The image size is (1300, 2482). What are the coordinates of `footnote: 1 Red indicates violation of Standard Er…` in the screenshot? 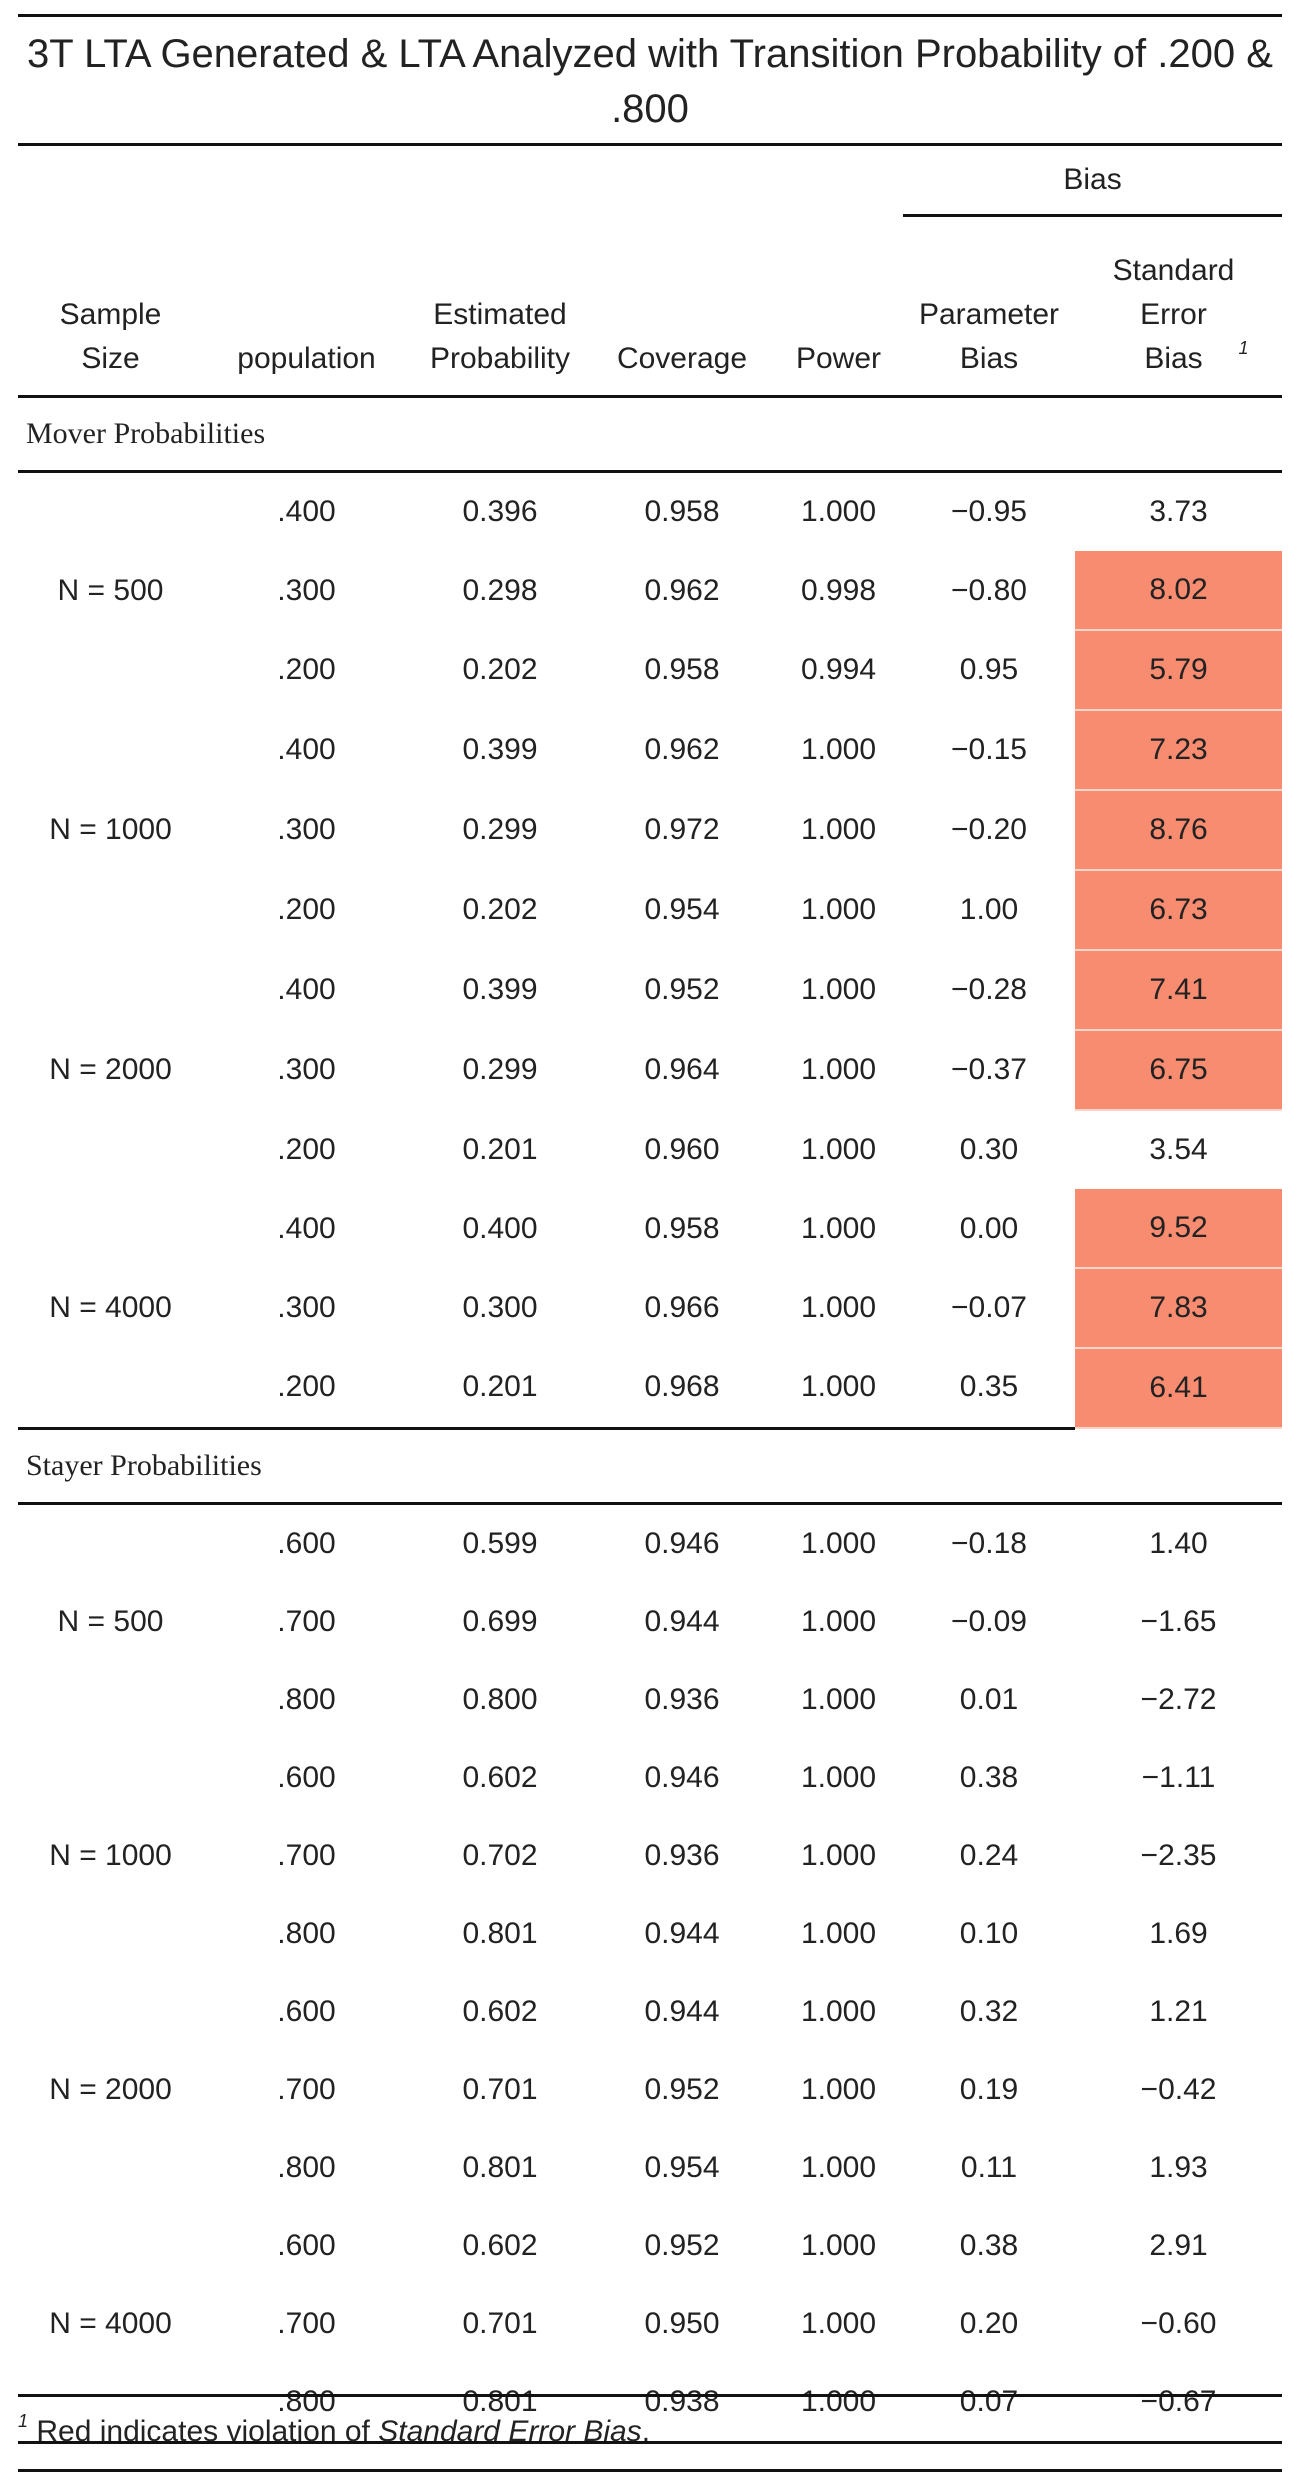 It's located at (650, 2433).